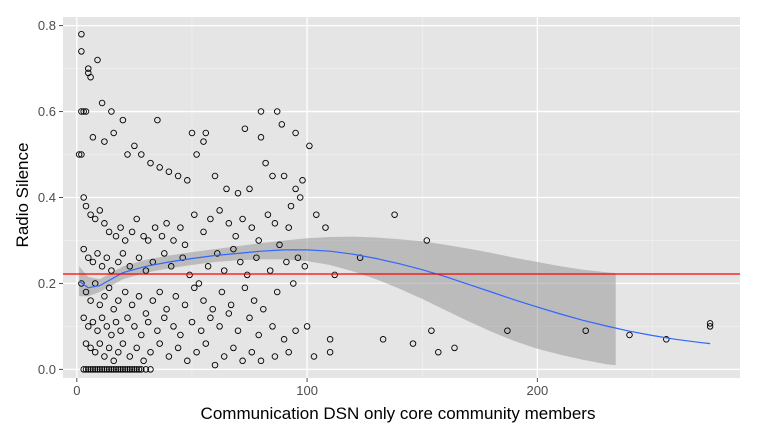 This screenshot has height=433, width=760. I want to click on y-tick-label: 0.6, so click(47, 111).